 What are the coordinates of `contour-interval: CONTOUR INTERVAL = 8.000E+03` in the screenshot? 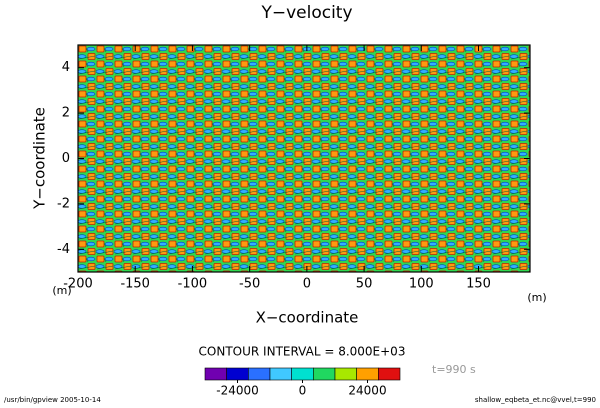 It's located at (302, 352).